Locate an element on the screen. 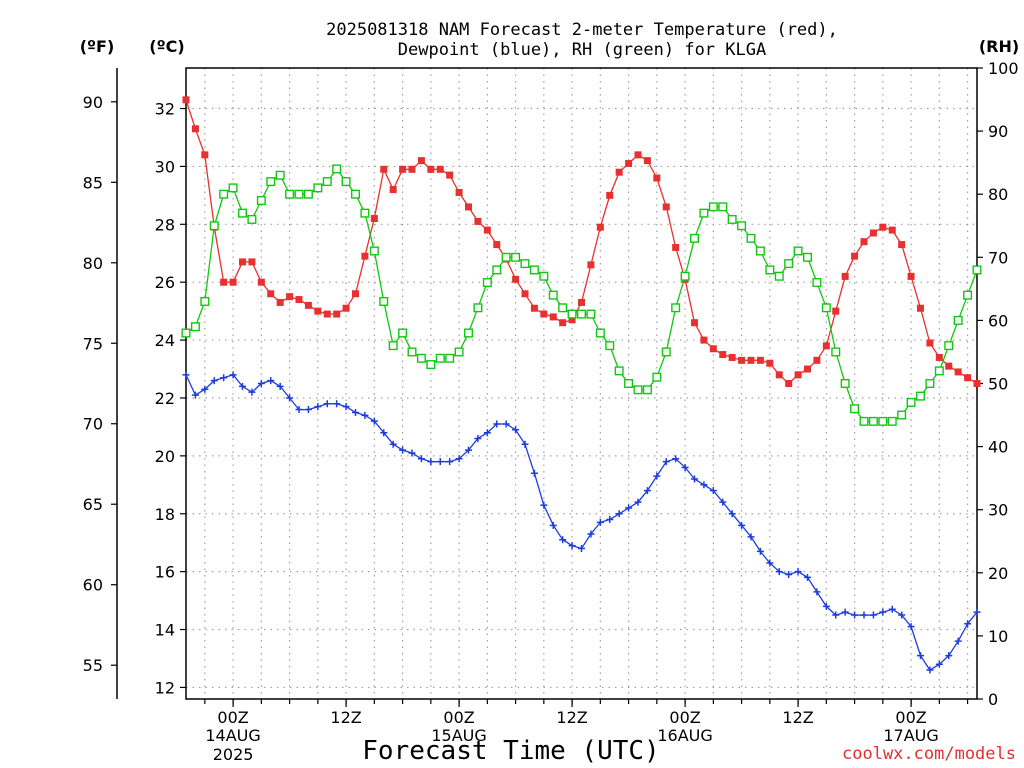 Image resolution: width=1024 pixels, height=768 pixels. celsius-tick-label: 14 is located at coordinates (165, 630).